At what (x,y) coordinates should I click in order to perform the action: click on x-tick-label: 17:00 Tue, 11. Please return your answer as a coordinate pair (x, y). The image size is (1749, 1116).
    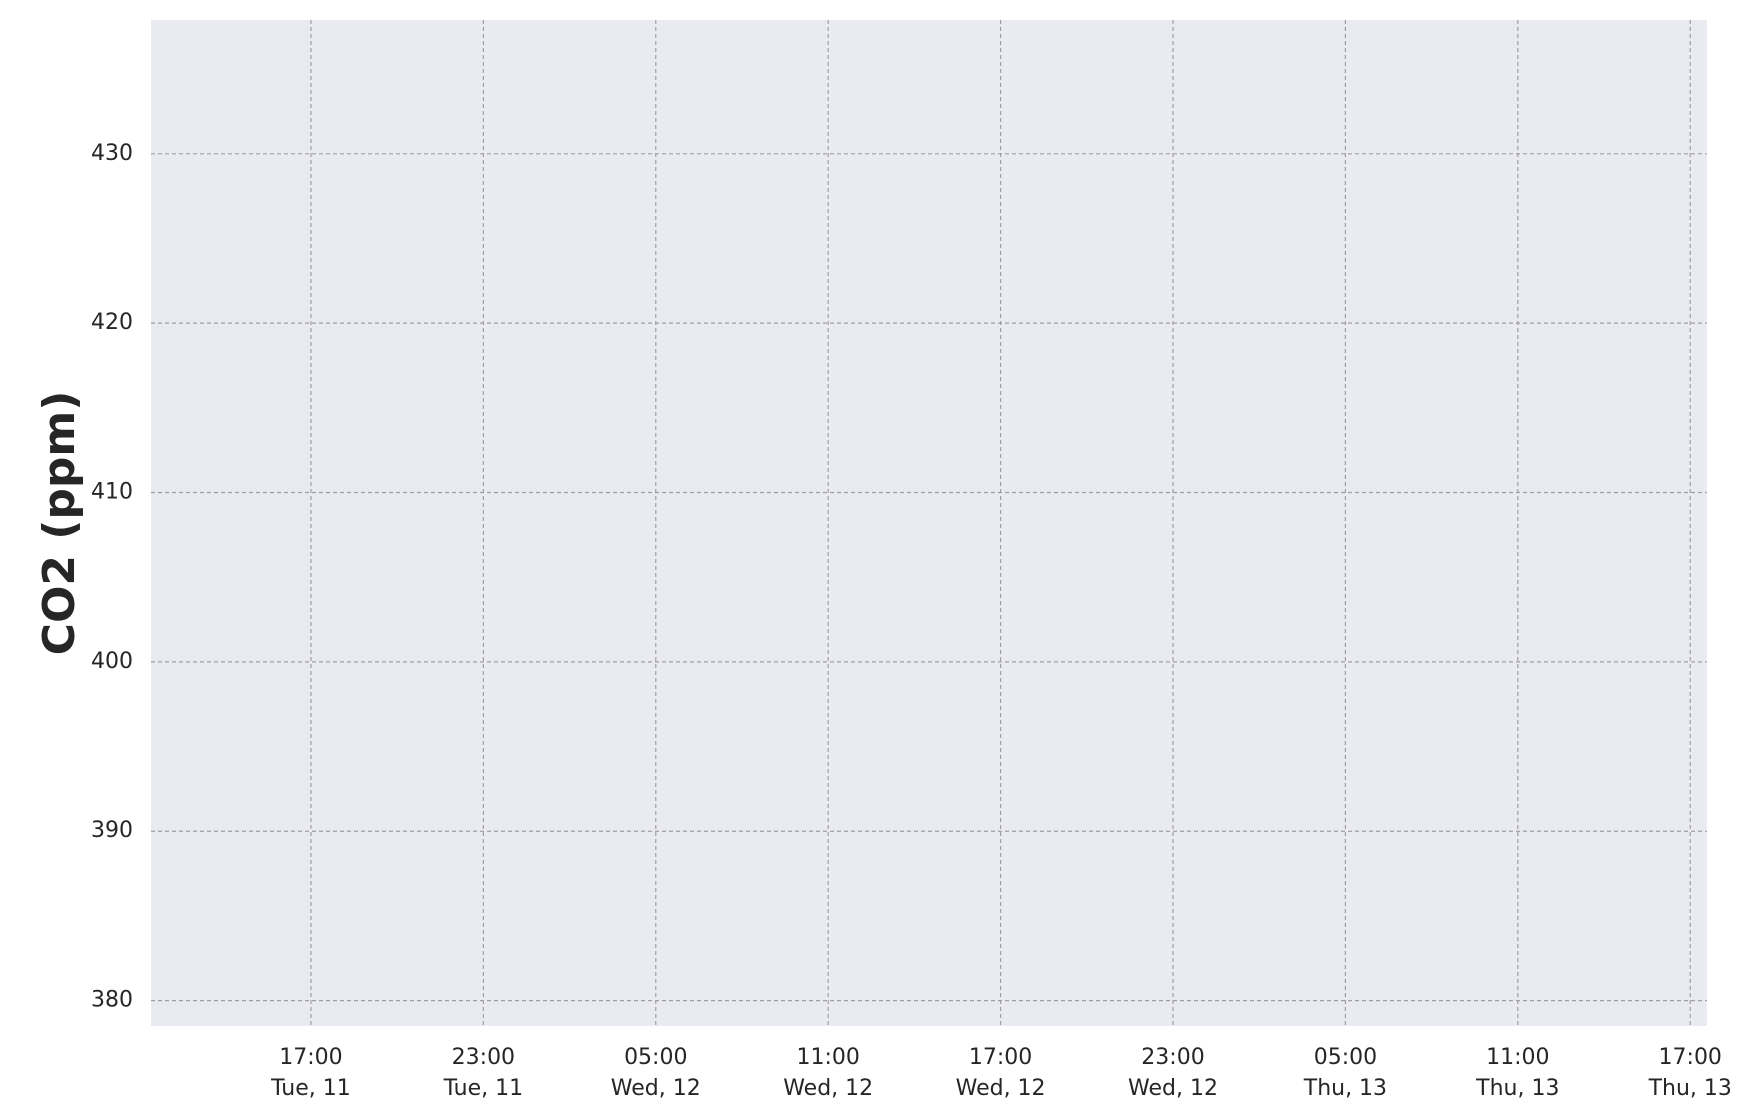
    Looking at the image, I should click on (310, 1073).